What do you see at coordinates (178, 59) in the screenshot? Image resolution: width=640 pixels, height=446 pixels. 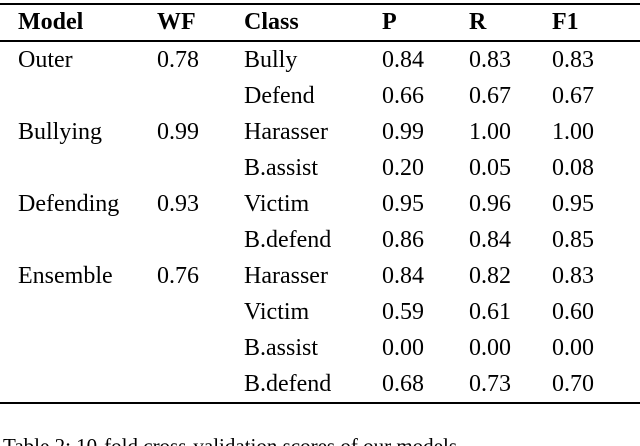 I see `cell-wf: 0.78` at bounding box center [178, 59].